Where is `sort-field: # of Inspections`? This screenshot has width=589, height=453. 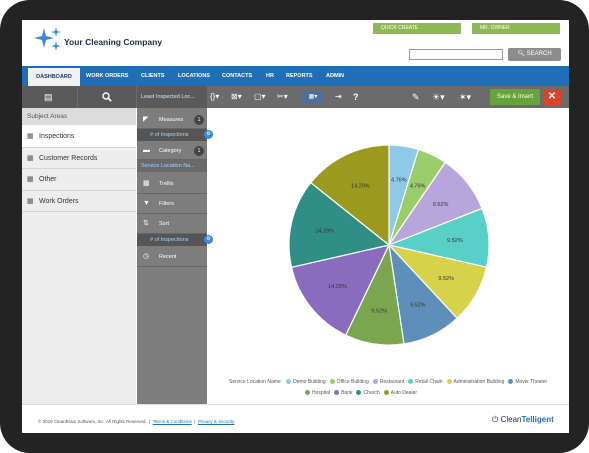 sort-field: # of Inspections is located at coordinates (172, 240).